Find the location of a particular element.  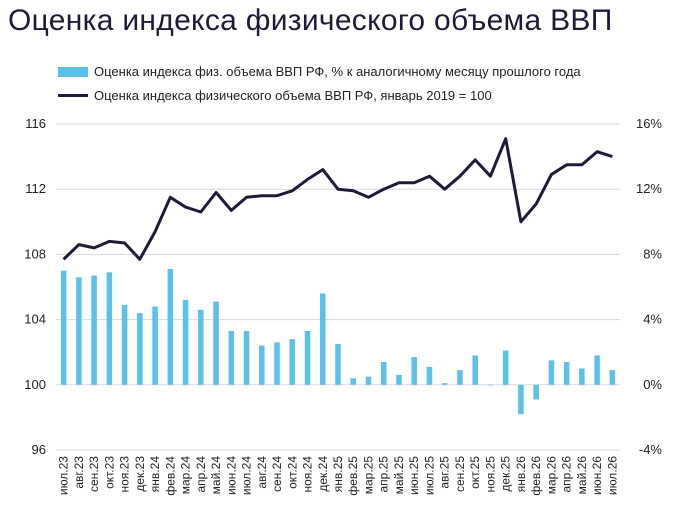

x-tick-label: май.25 is located at coordinates (399, 475).